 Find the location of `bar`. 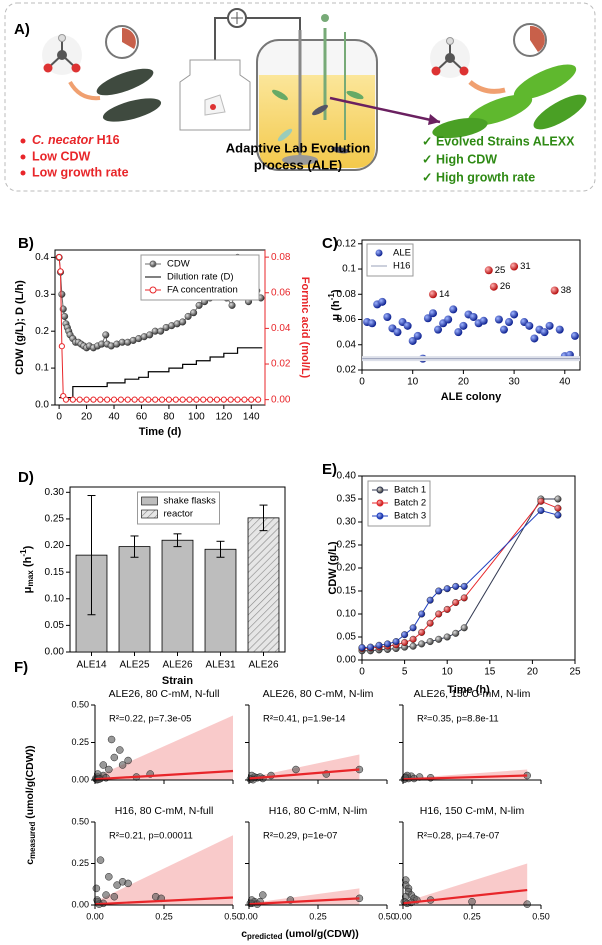

bar is located at coordinates (220, 600).